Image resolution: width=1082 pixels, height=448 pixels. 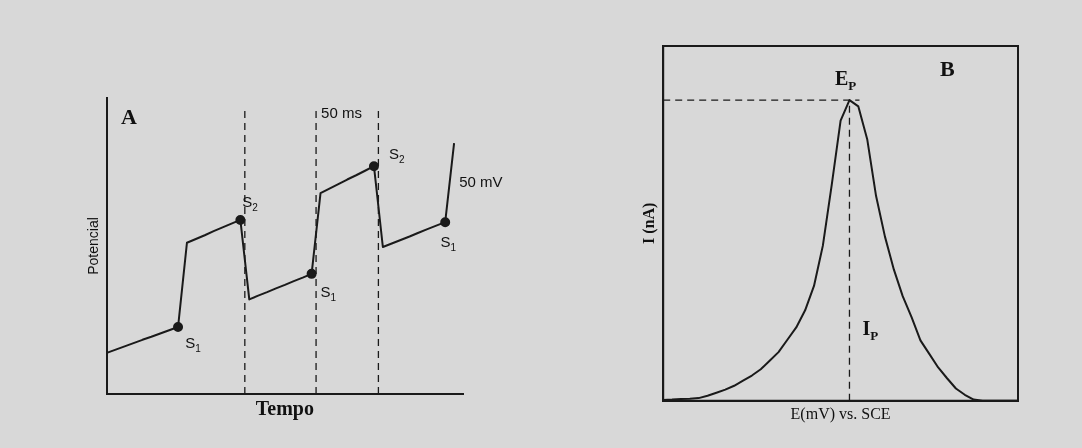 What do you see at coordinates (648, 223) in the screenshot?
I see `y-axis-title: I (nA)` at bounding box center [648, 223].